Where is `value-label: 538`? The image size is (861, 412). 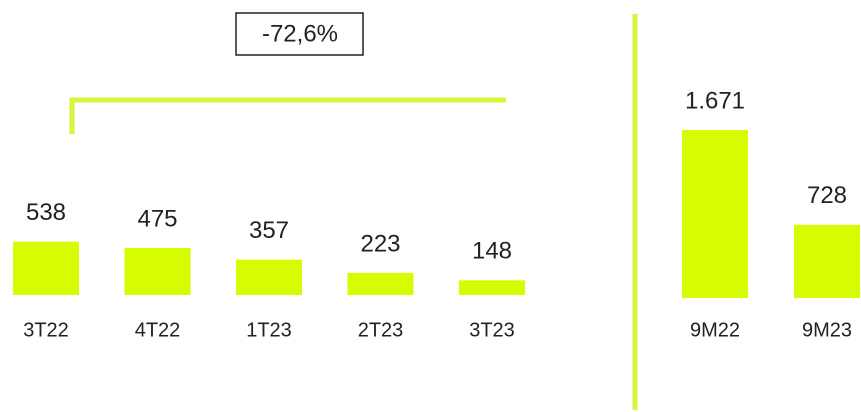
value-label: 538 is located at coordinates (46, 212).